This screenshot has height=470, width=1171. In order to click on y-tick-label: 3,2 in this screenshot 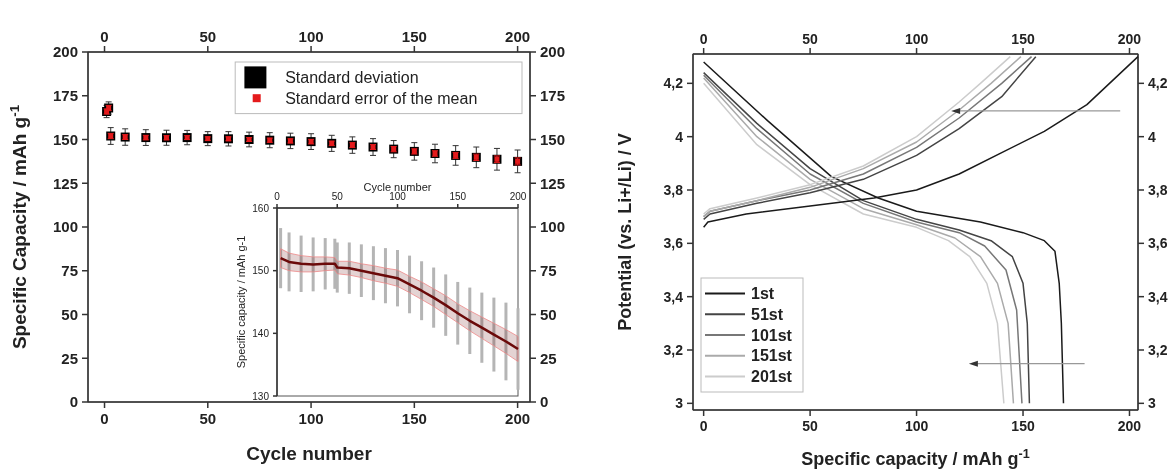, I will do `click(673, 349)`.